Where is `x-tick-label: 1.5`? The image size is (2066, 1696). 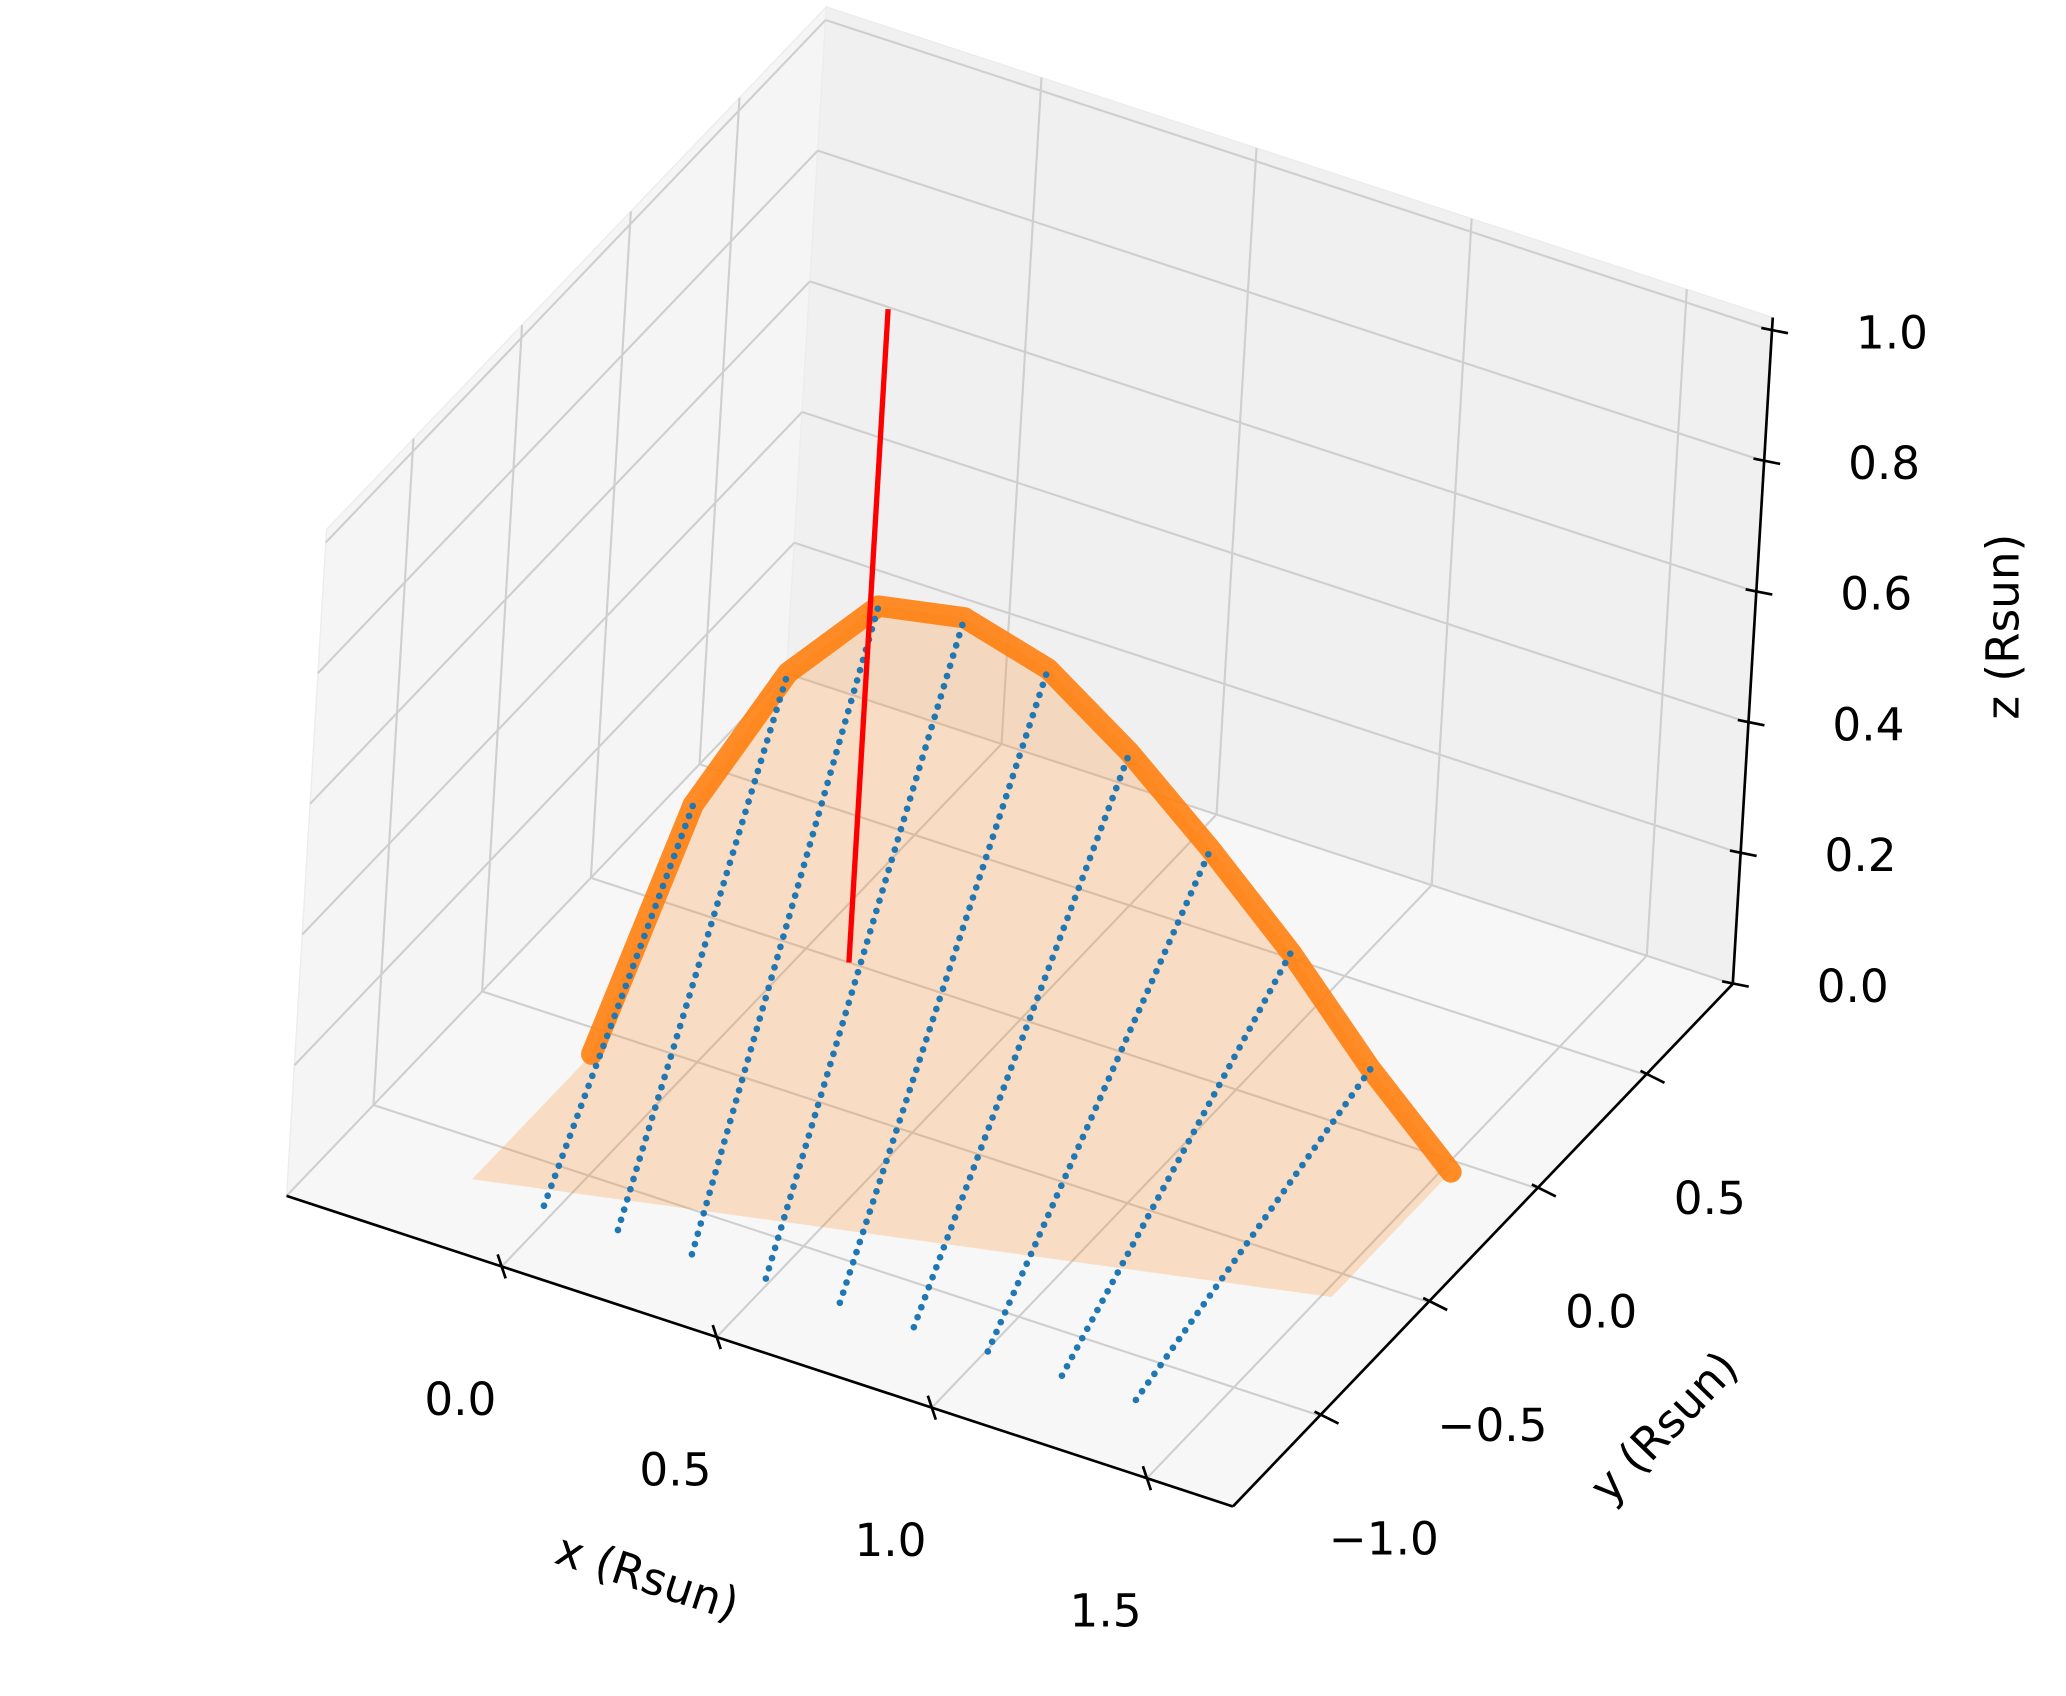 x-tick-label: 1.5 is located at coordinates (1106, 1611).